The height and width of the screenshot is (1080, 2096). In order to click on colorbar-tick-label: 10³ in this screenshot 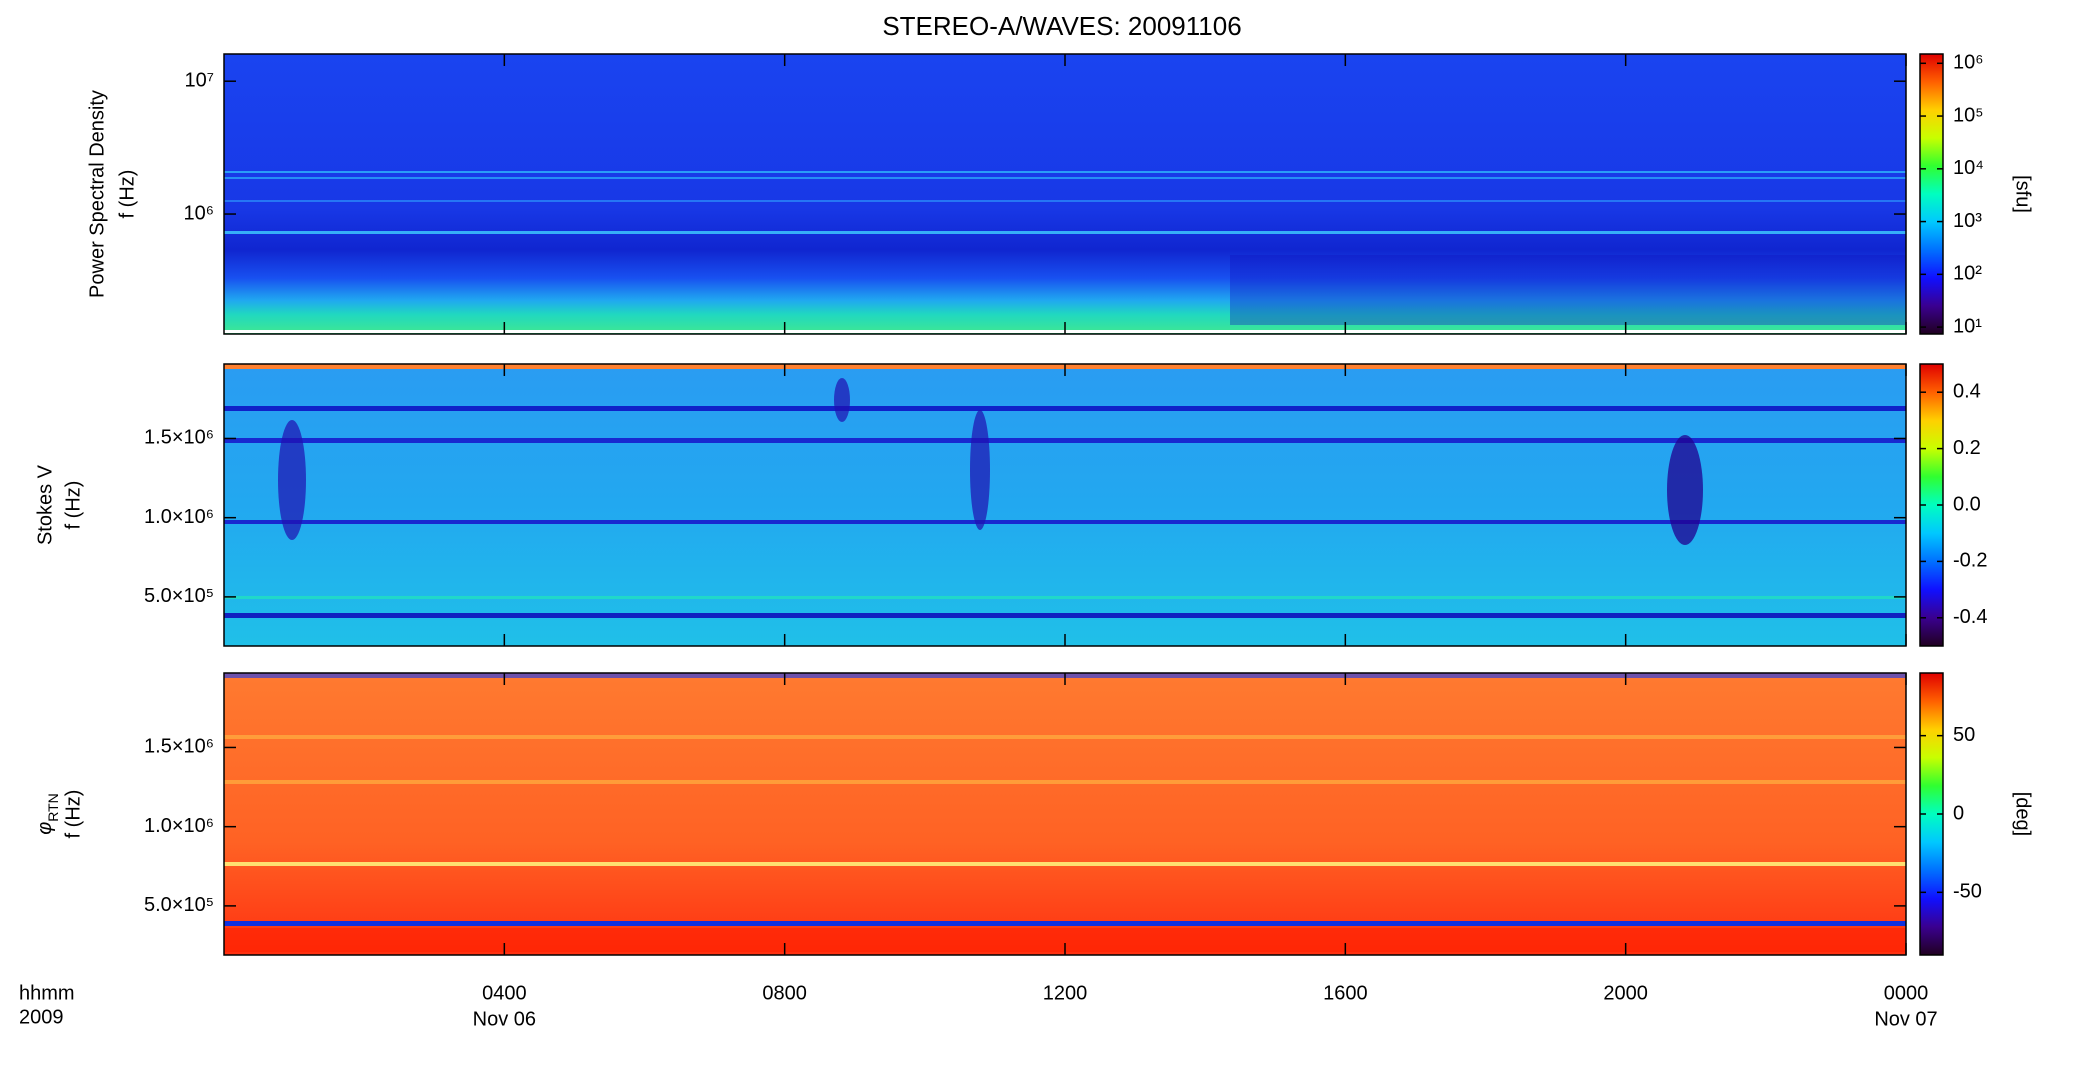, I will do `click(1967, 221)`.